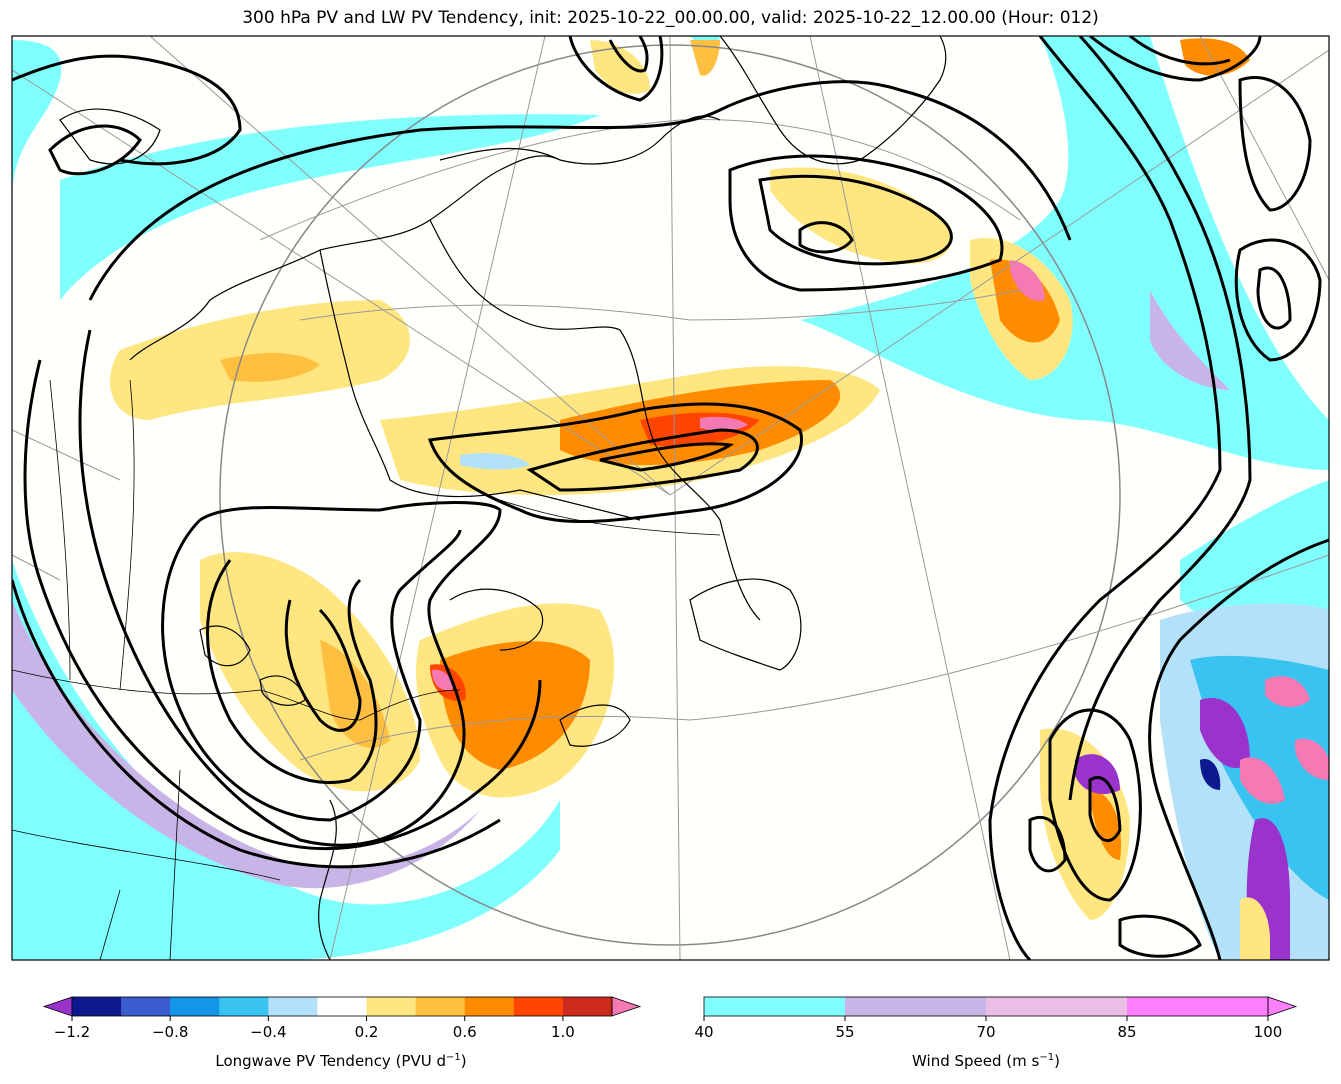  I want to click on pv-colorbar-tick-label: −0.8, so click(170, 1032).